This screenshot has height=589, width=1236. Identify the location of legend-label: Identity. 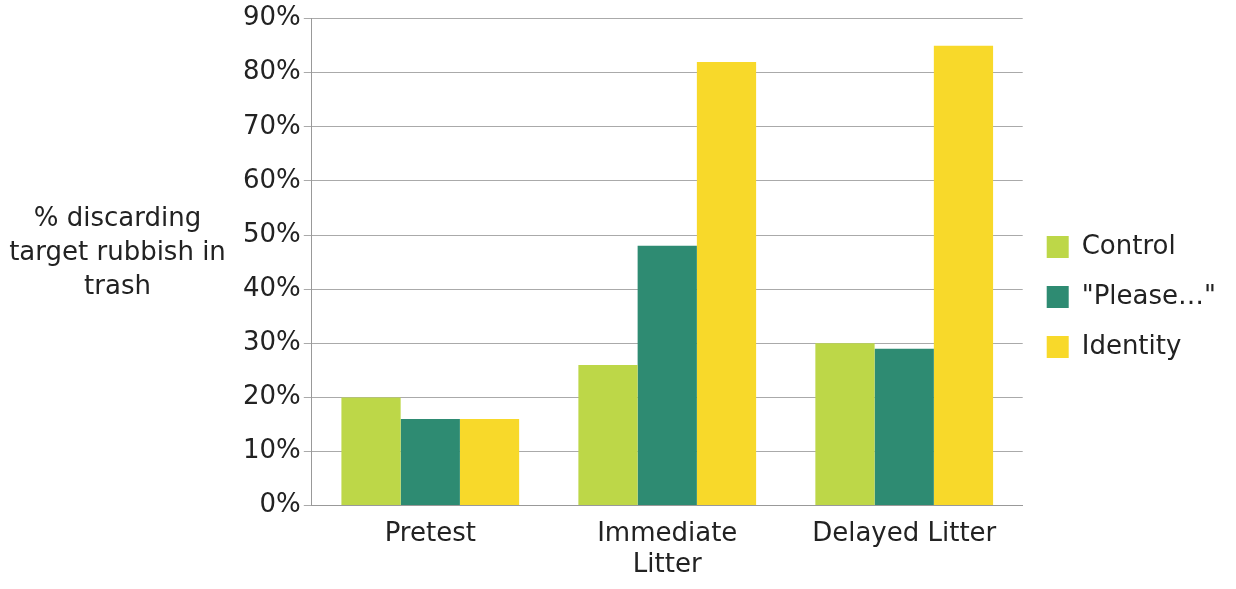
(1131, 344).